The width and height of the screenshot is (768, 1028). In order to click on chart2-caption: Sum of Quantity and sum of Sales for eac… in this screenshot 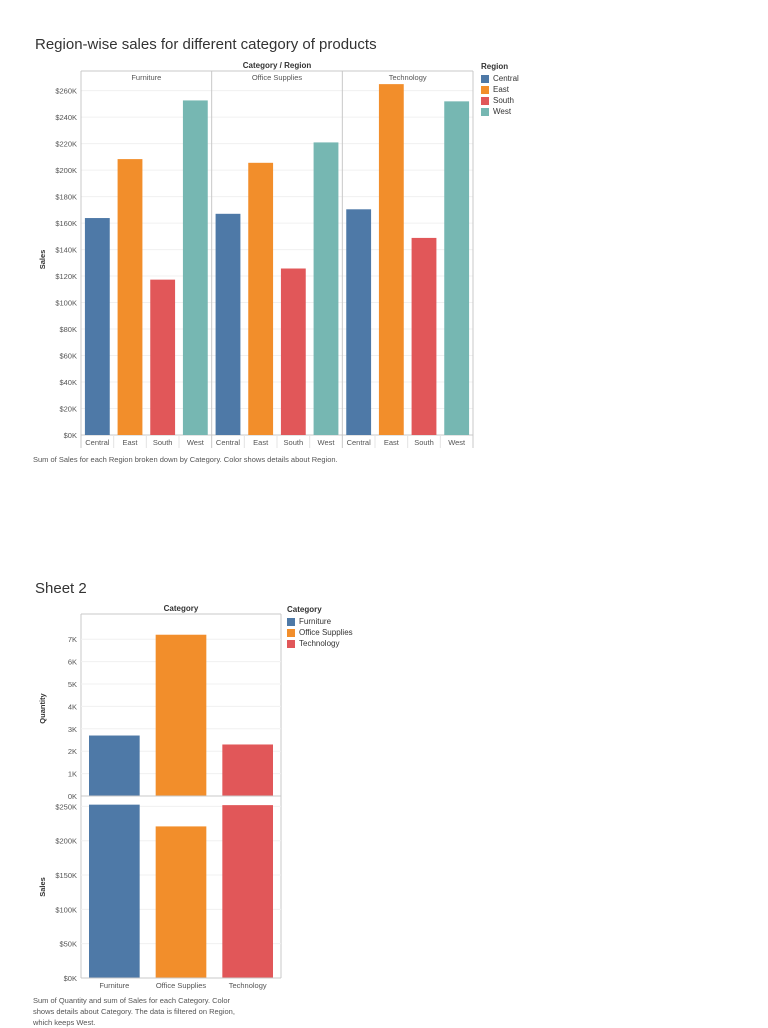, I will do `click(134, 1011)`.